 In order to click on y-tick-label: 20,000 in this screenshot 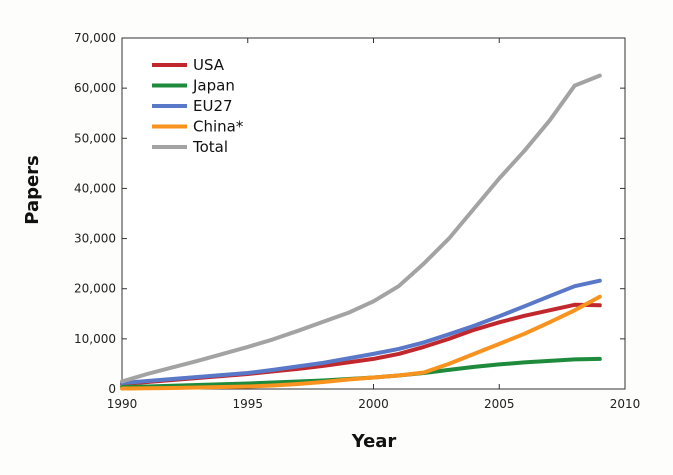, I will do `click(95, 289)`.